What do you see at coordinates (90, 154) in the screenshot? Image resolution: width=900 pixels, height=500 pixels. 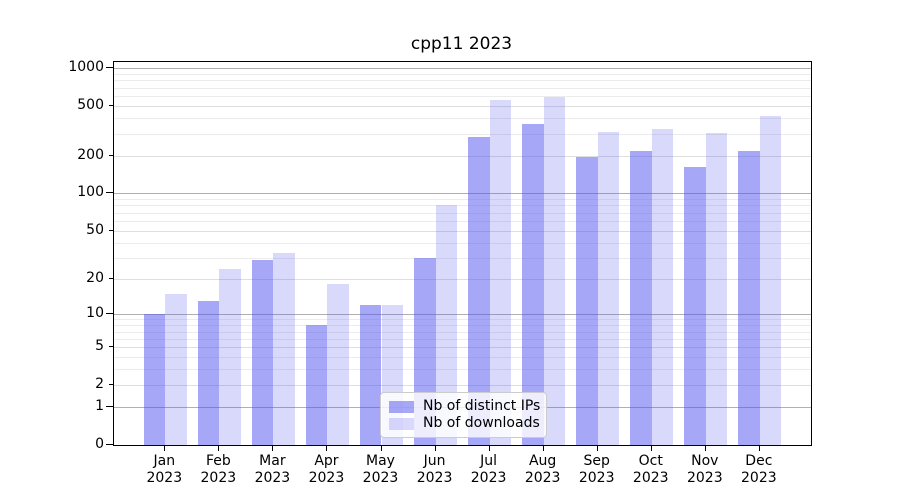 I see `y-tick-label: 200` at bounding box center [90, 154].